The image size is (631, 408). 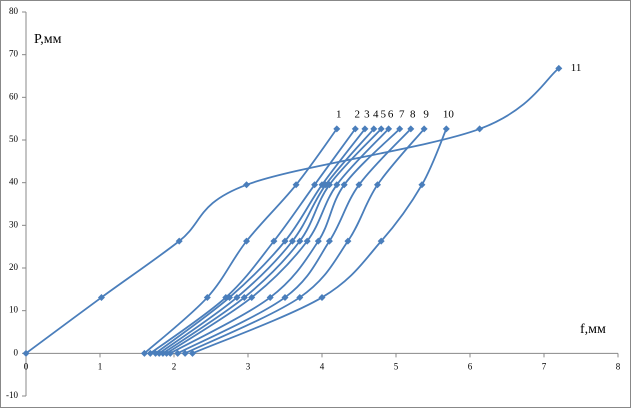 I want to click on series-label: 10, so click(x=449, y=114).